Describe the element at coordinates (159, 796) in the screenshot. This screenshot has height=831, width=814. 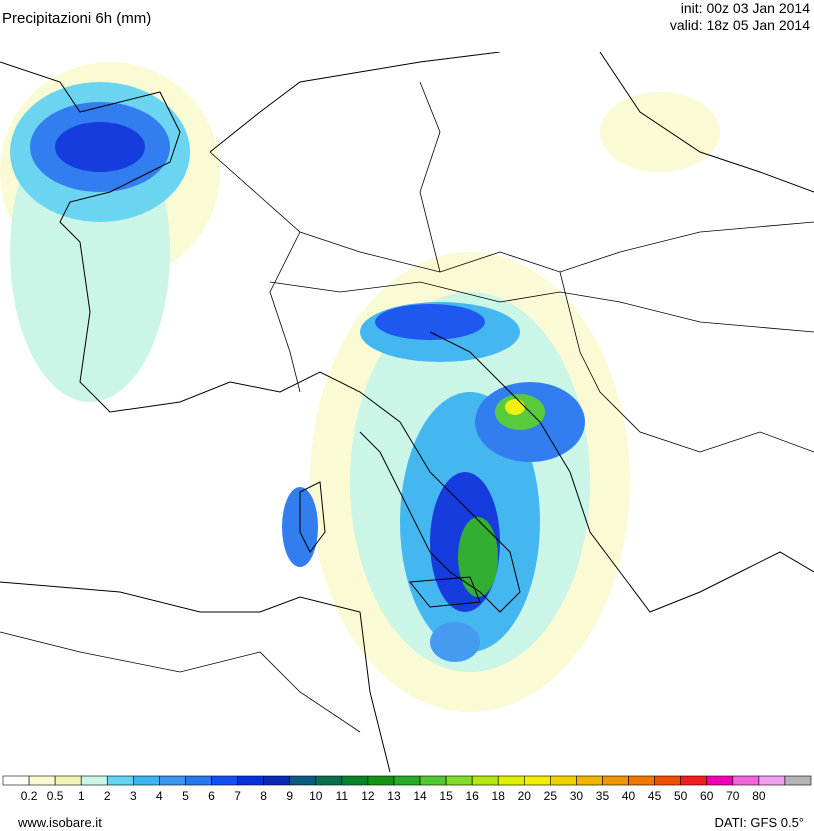
I see `legend-label: 4` at that location.